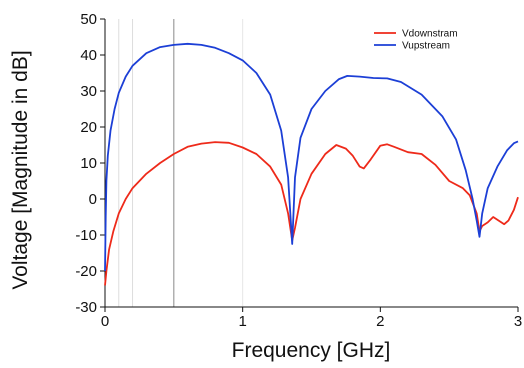 The image size is (524, 368). I want to click on x-tick-label: 2, so click(380, 321).